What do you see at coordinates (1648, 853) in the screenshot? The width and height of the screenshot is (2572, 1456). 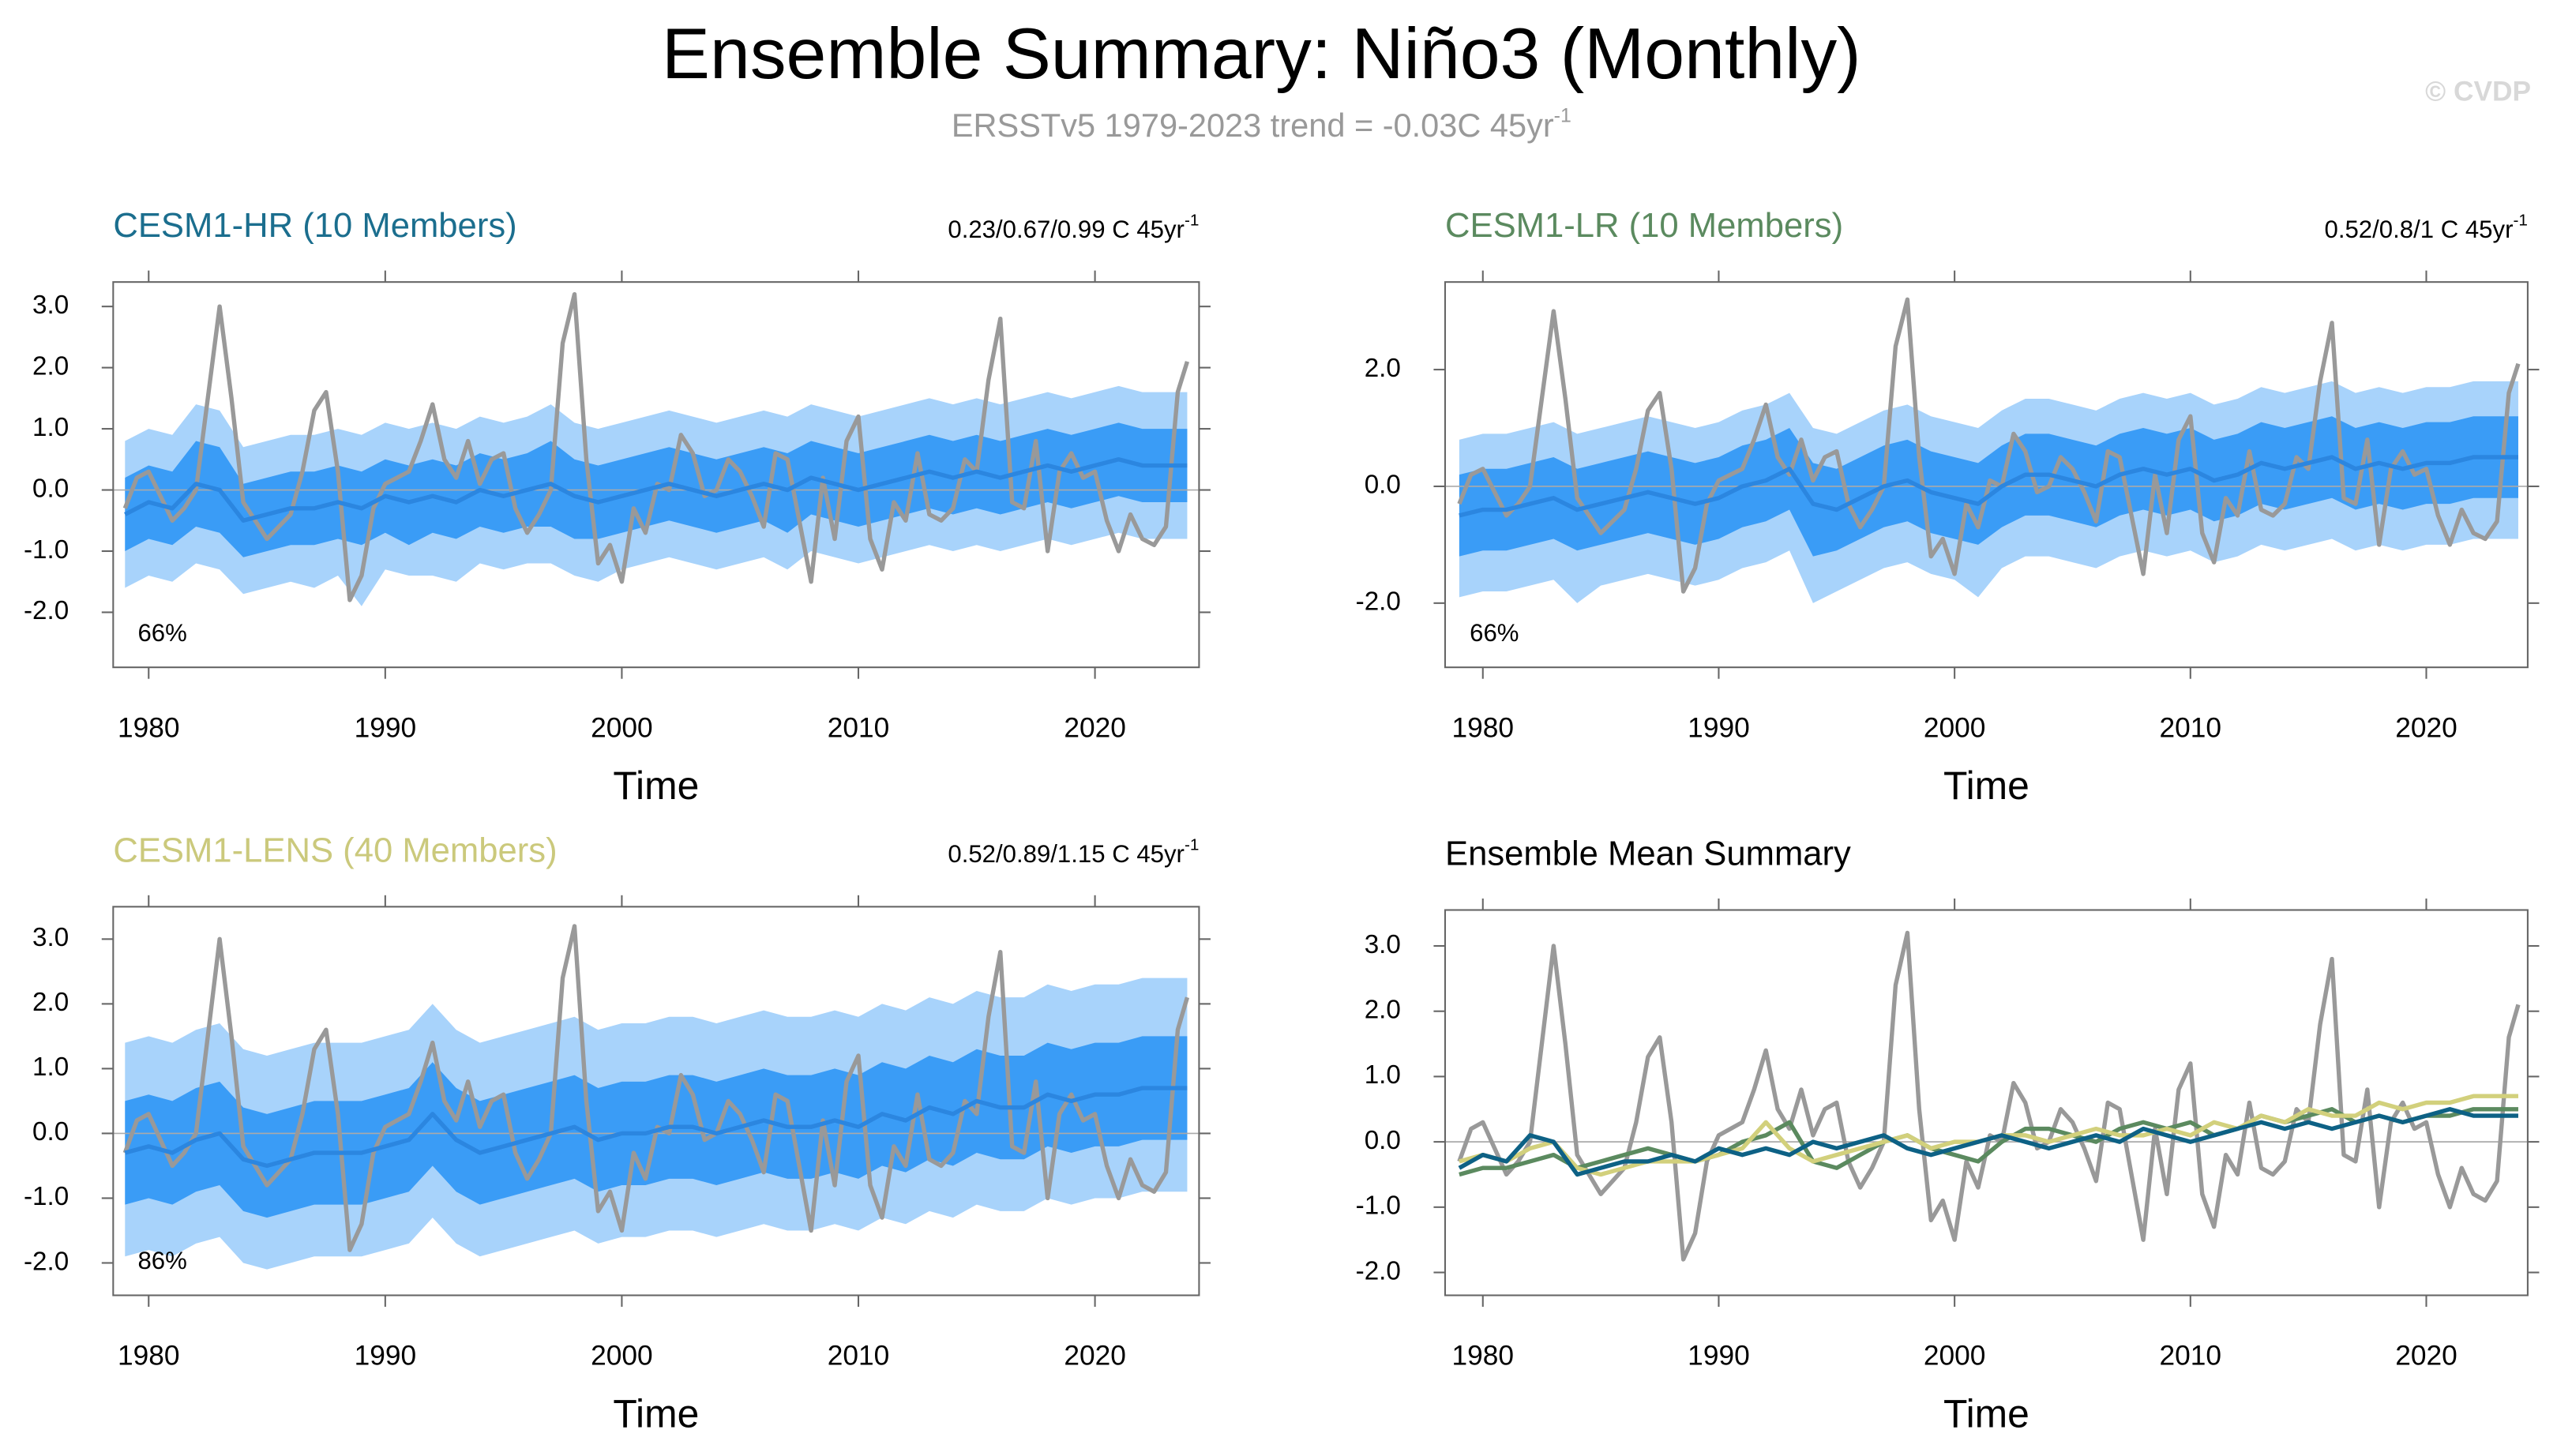 I see `panel-title: Ensemble Mean Summary` at bounding box center [1648, 853].